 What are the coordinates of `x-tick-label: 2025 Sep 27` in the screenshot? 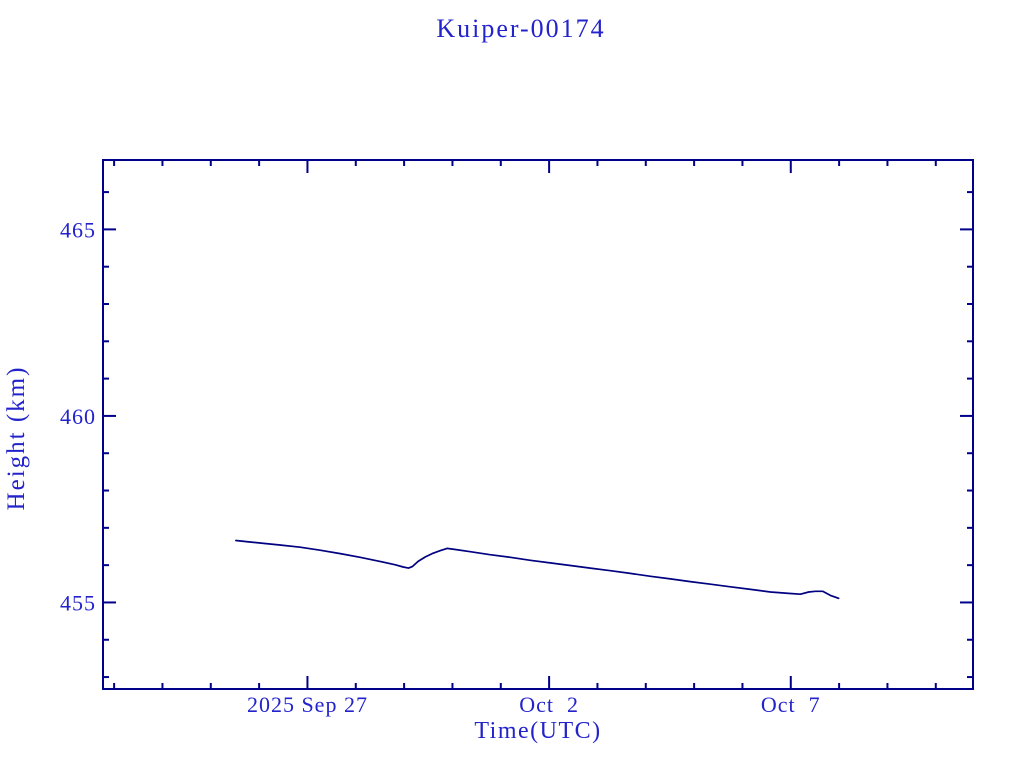 It's located at (307, 704).